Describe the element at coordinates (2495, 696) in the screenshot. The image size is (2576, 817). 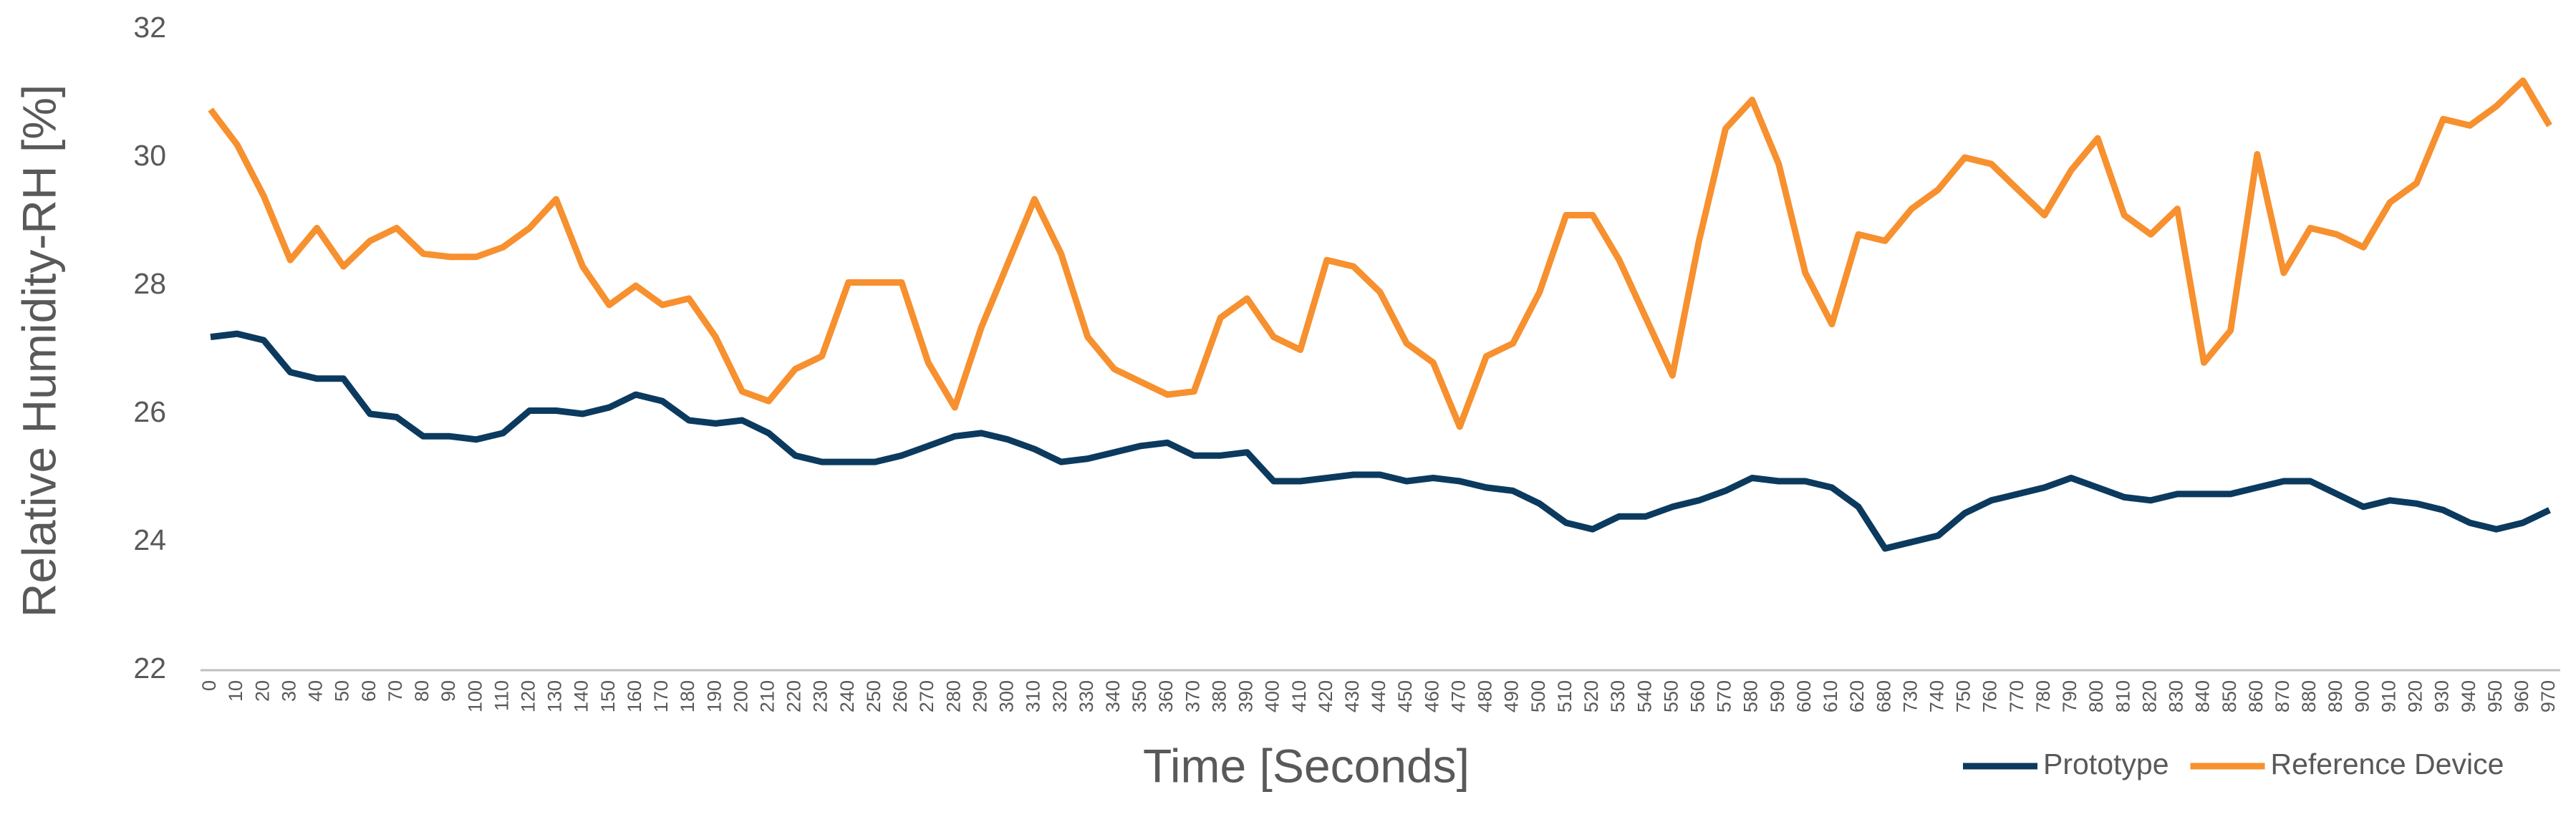
I see `x-tick-label: 950` at that location.